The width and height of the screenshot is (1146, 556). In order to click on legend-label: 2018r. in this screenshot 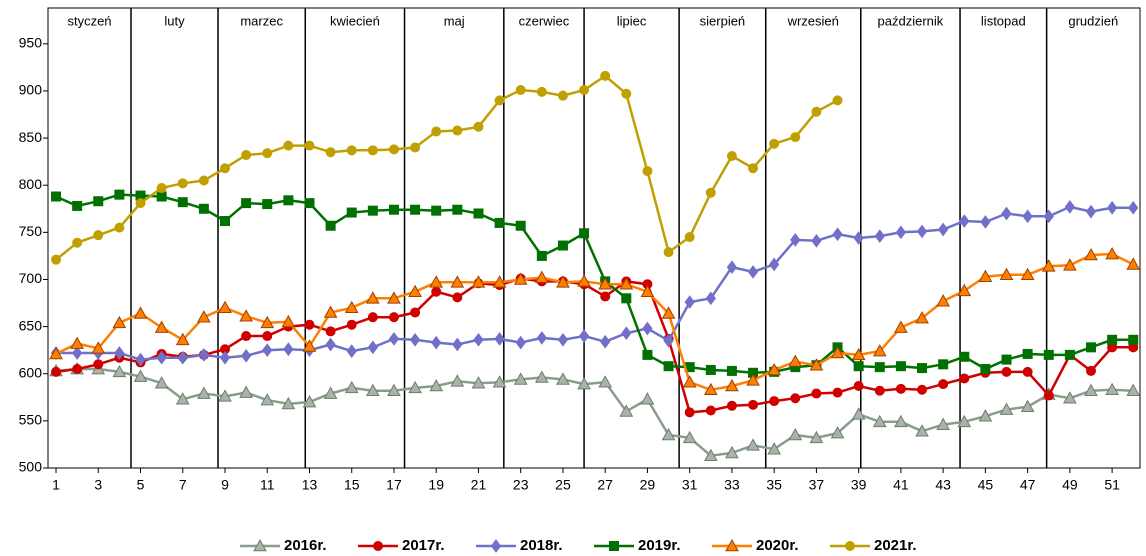, I will do `click(541, 545)`.